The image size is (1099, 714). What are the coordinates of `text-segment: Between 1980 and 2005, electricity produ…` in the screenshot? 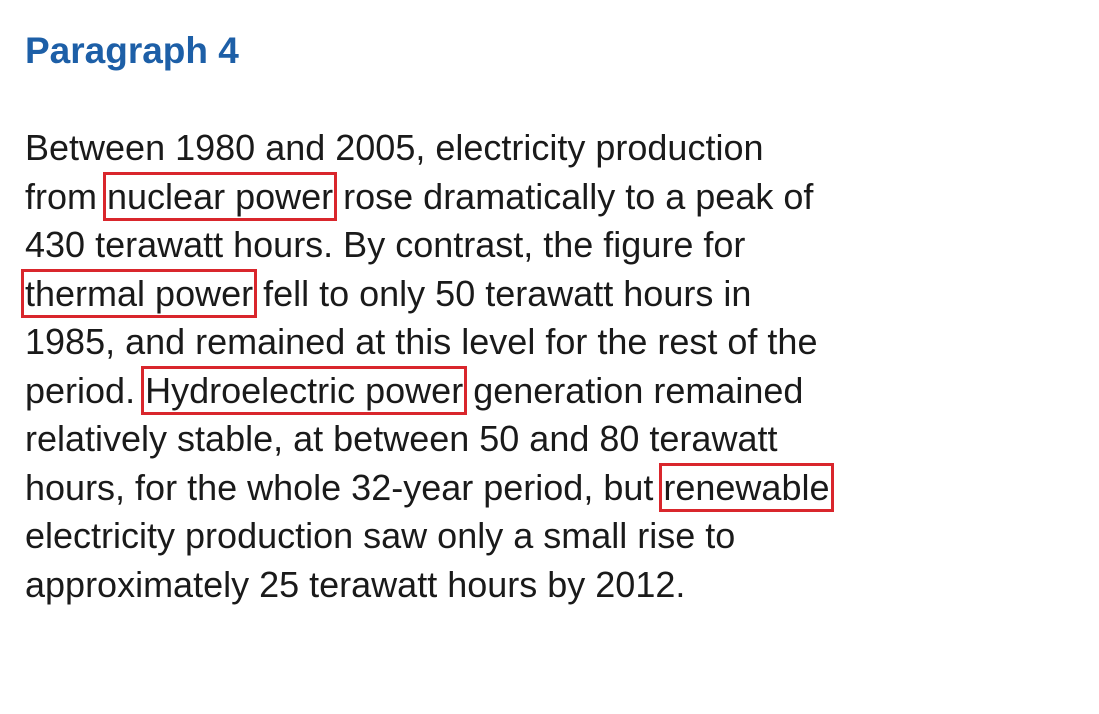 It's located at (394, 147).